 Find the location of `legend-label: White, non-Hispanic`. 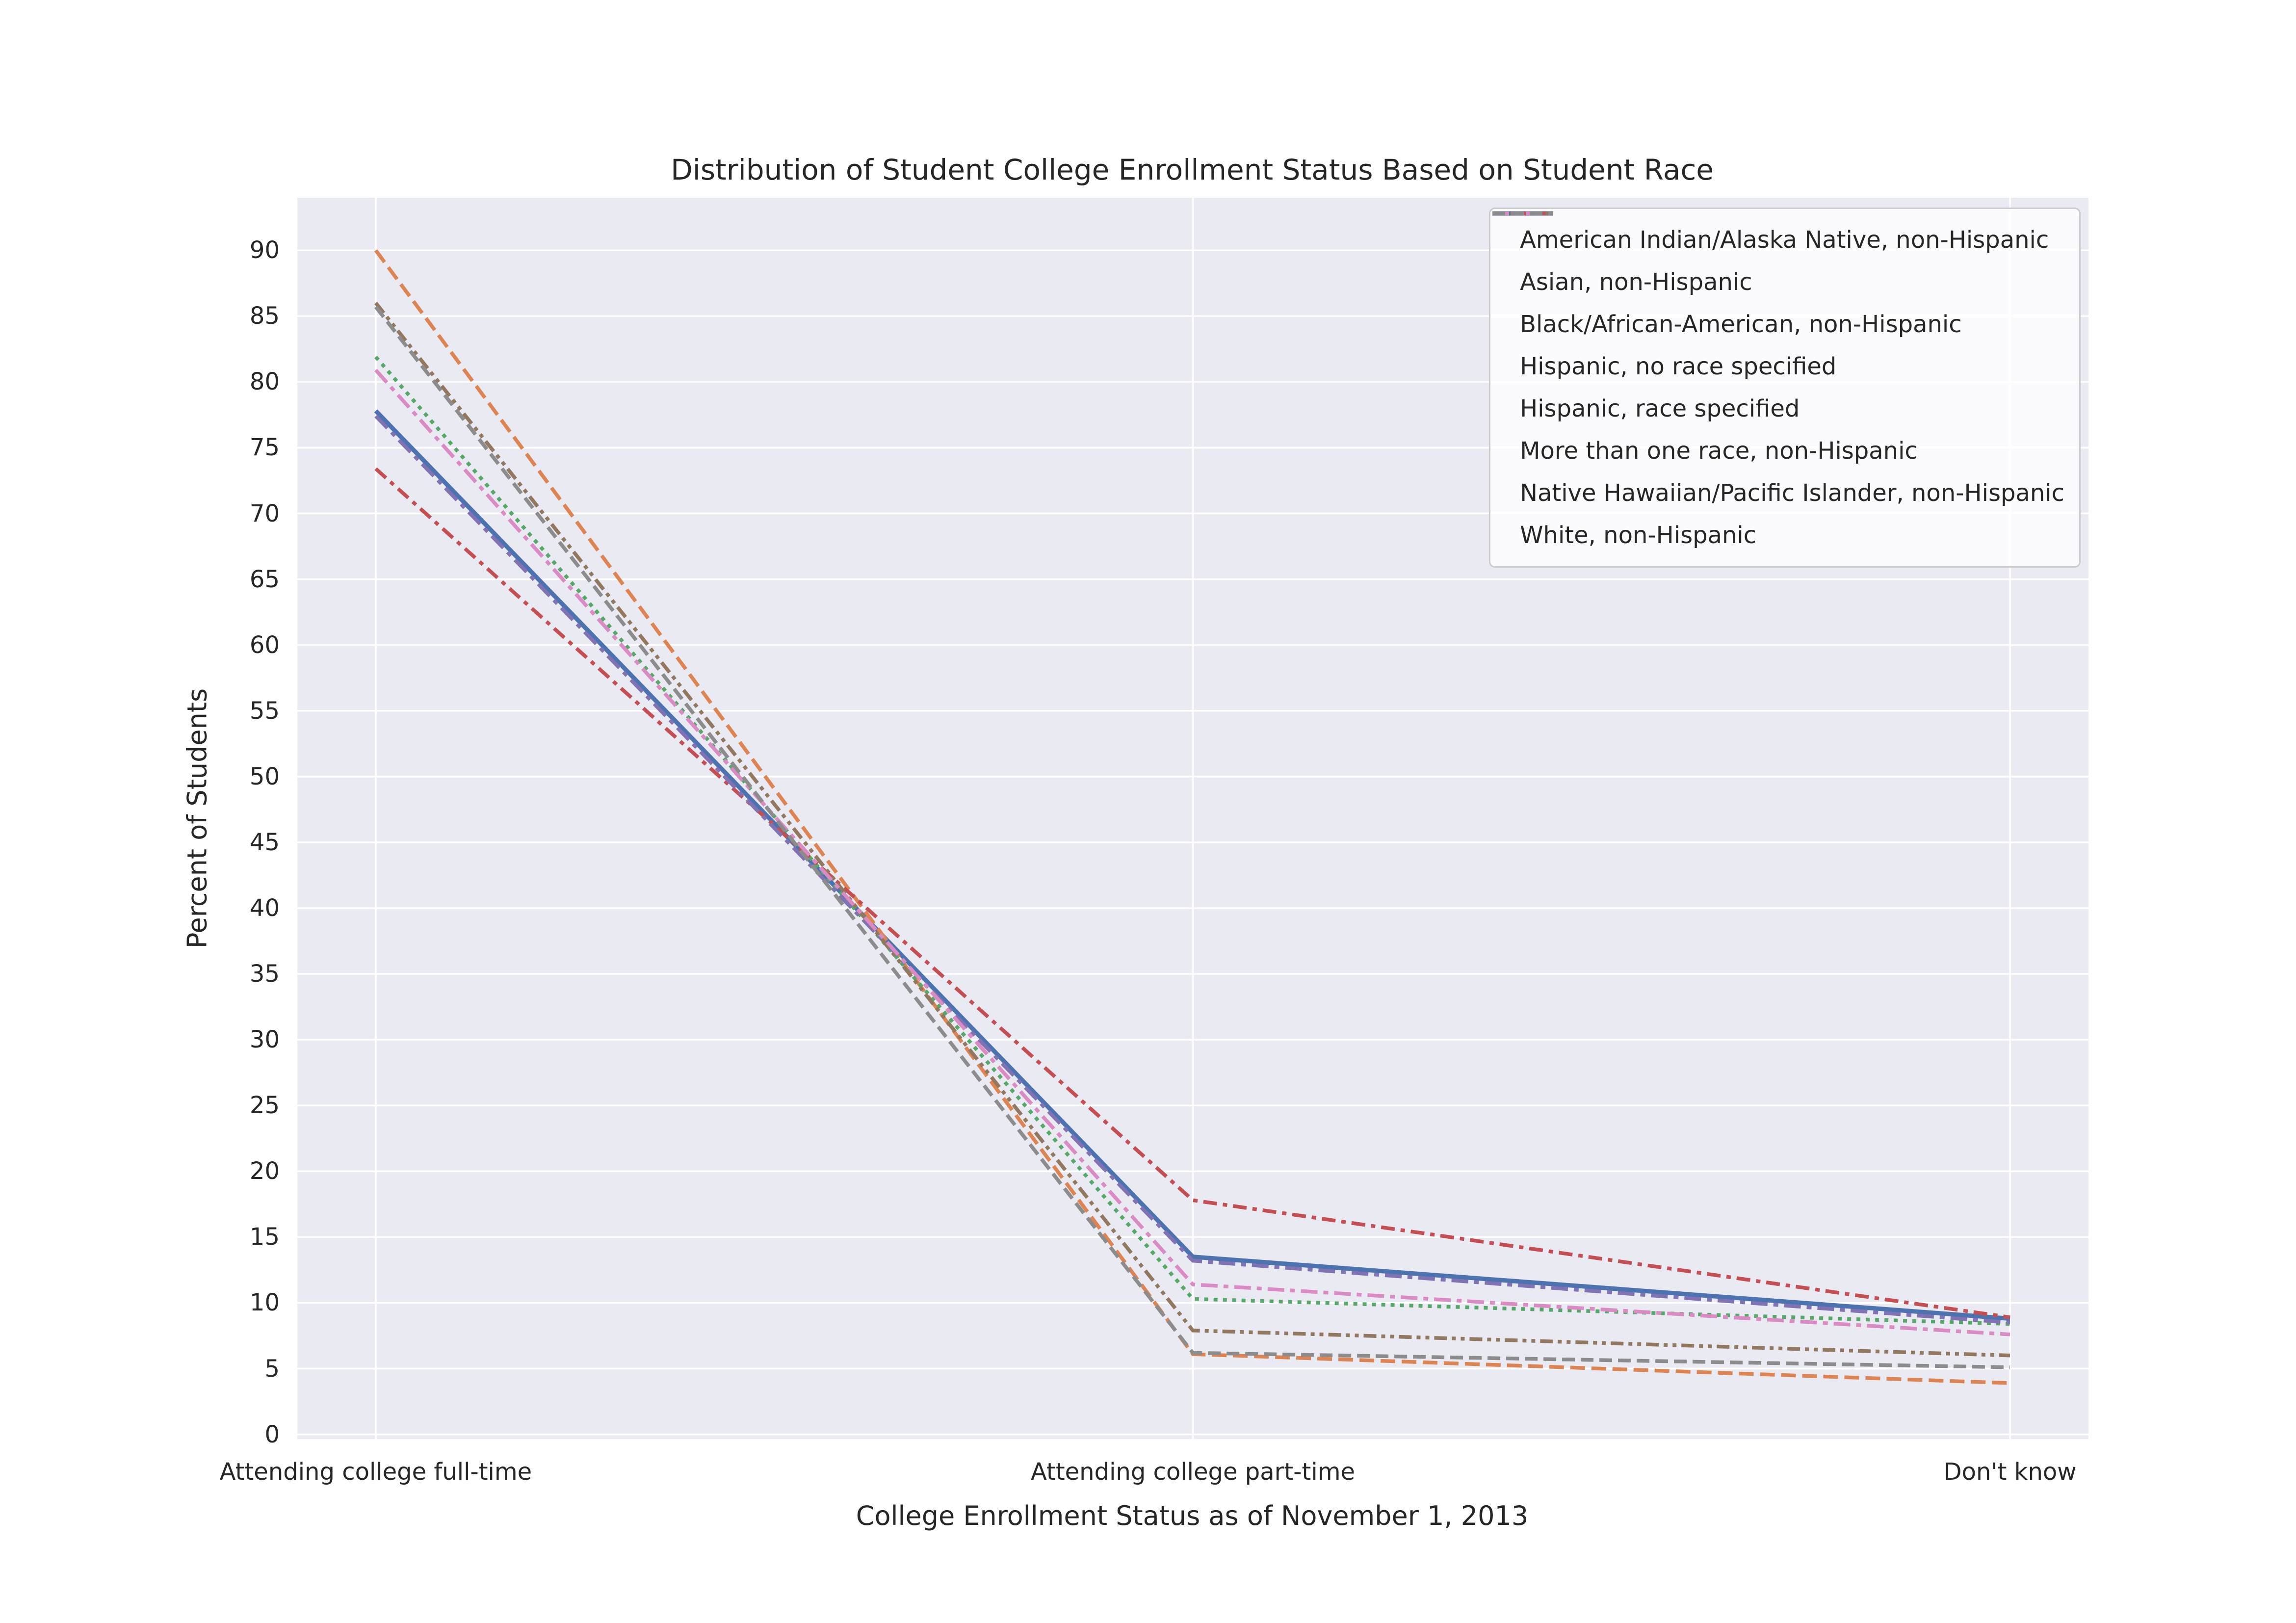

legend-label: White, non-Hispanic is located at coordinates (1638, 535).